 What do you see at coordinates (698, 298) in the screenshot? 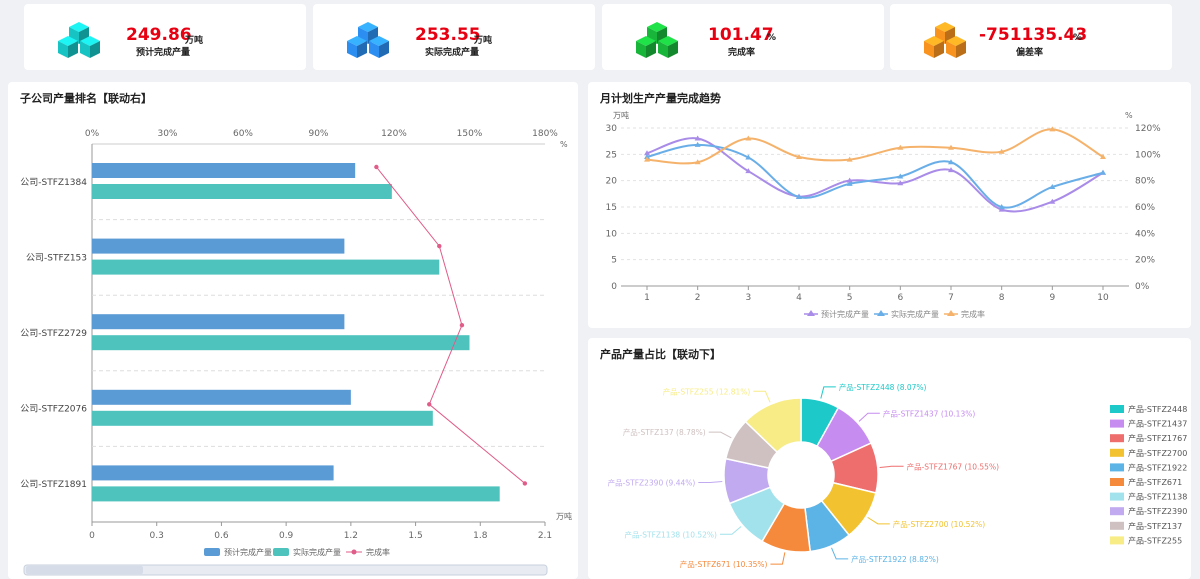
I see `x-tick-label: 2` at bounding box center [698, 298].